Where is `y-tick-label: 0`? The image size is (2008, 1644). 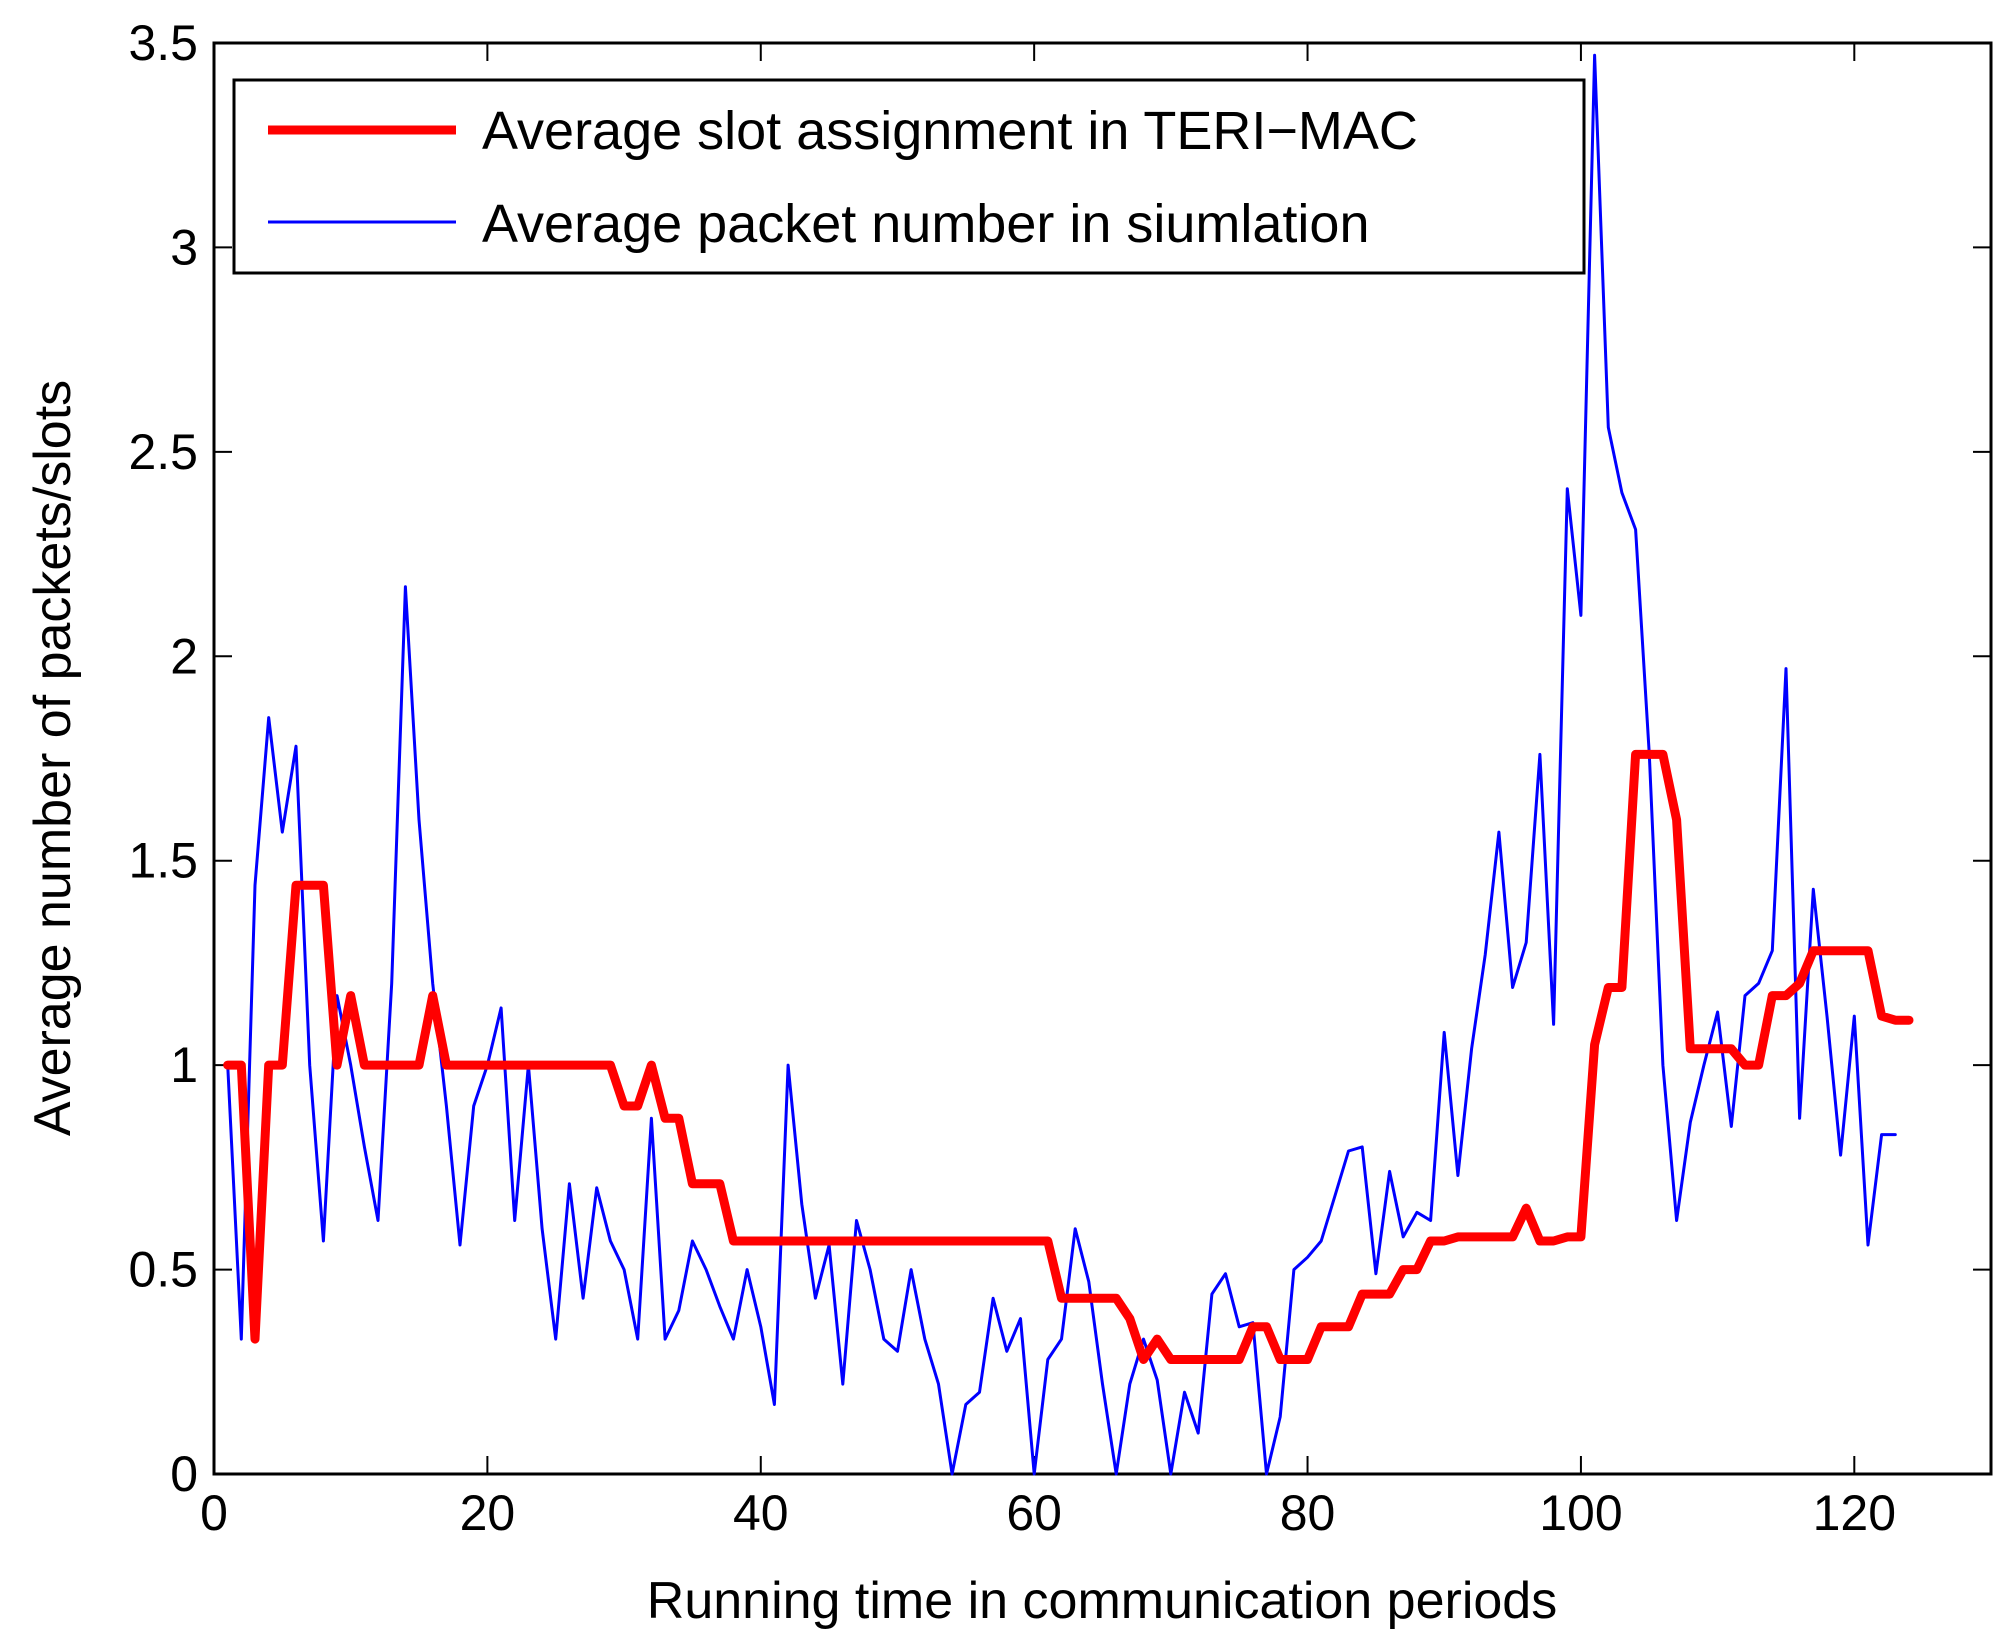
y-tick-label: 0 is located at coordinates (184, 1474).